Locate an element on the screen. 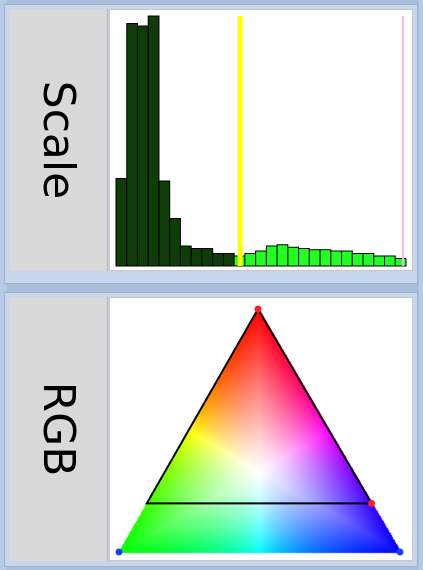  blue-corner-handle is located at coordinates (400, 552).